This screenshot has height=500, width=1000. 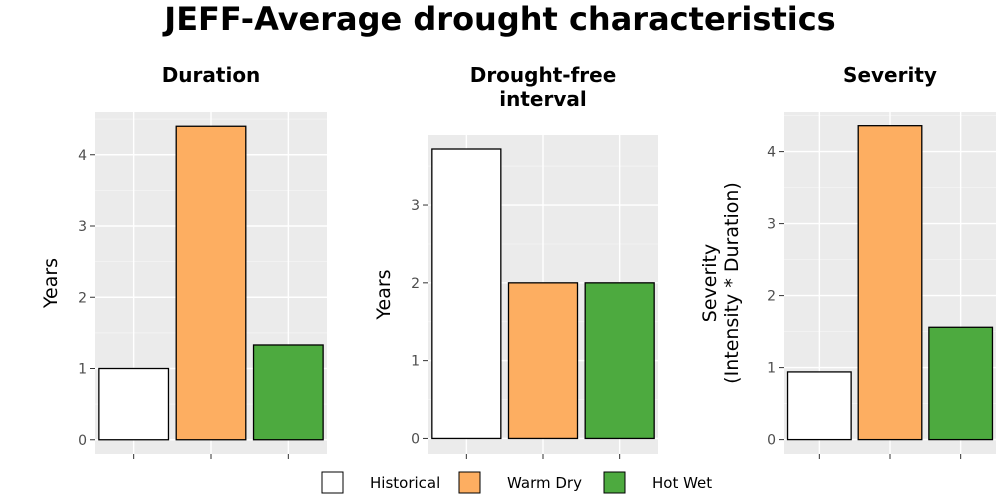 I want to click on panel-title: Severity, so click(x=890, y=75).